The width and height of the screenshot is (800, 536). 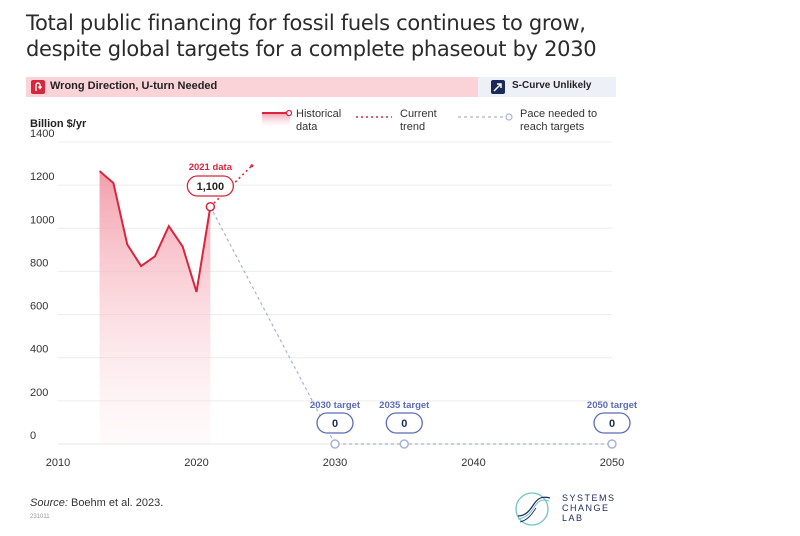 I want to click on systems-change-lab-logo: SYSTEMS CHANGE LAB, so click(x=584, y=510).